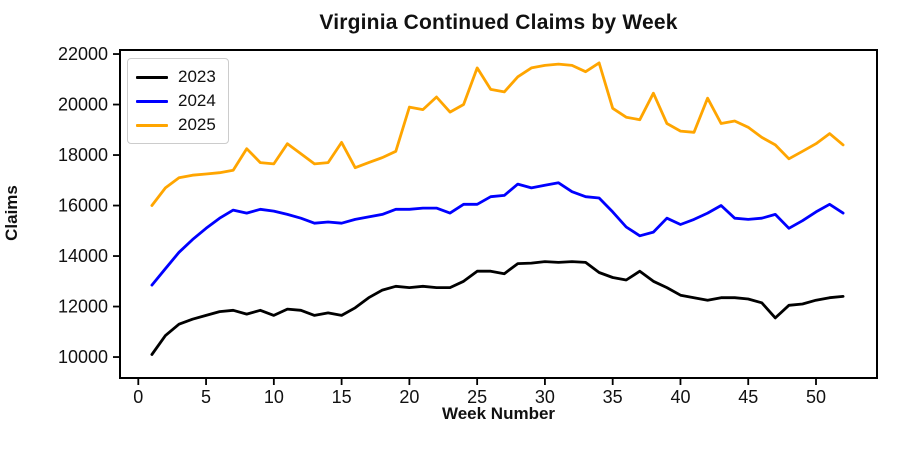 This screenshot has height=449, width=898. I want to click on x-axis-label: Week Number, so click(498, 413).